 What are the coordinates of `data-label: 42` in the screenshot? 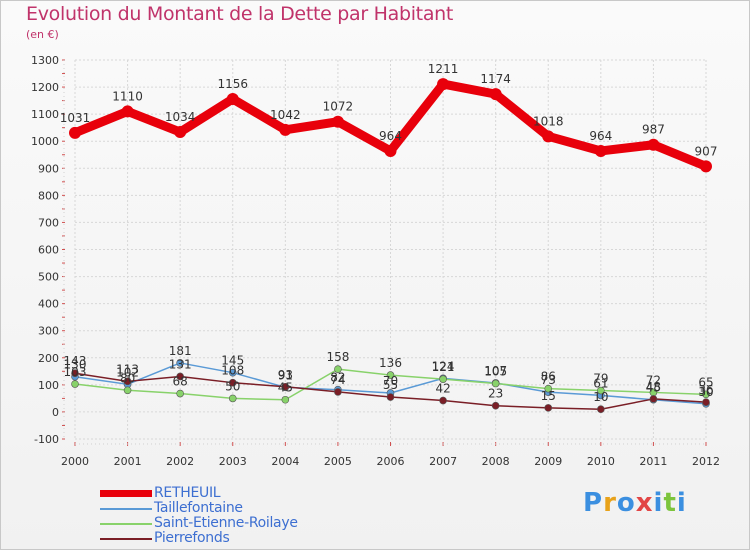 It's located at (442, 389).